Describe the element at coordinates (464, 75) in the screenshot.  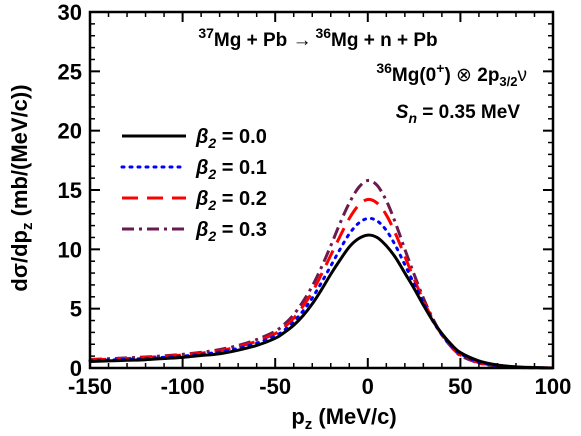
I see `config-otimes: ⊗` at that location.